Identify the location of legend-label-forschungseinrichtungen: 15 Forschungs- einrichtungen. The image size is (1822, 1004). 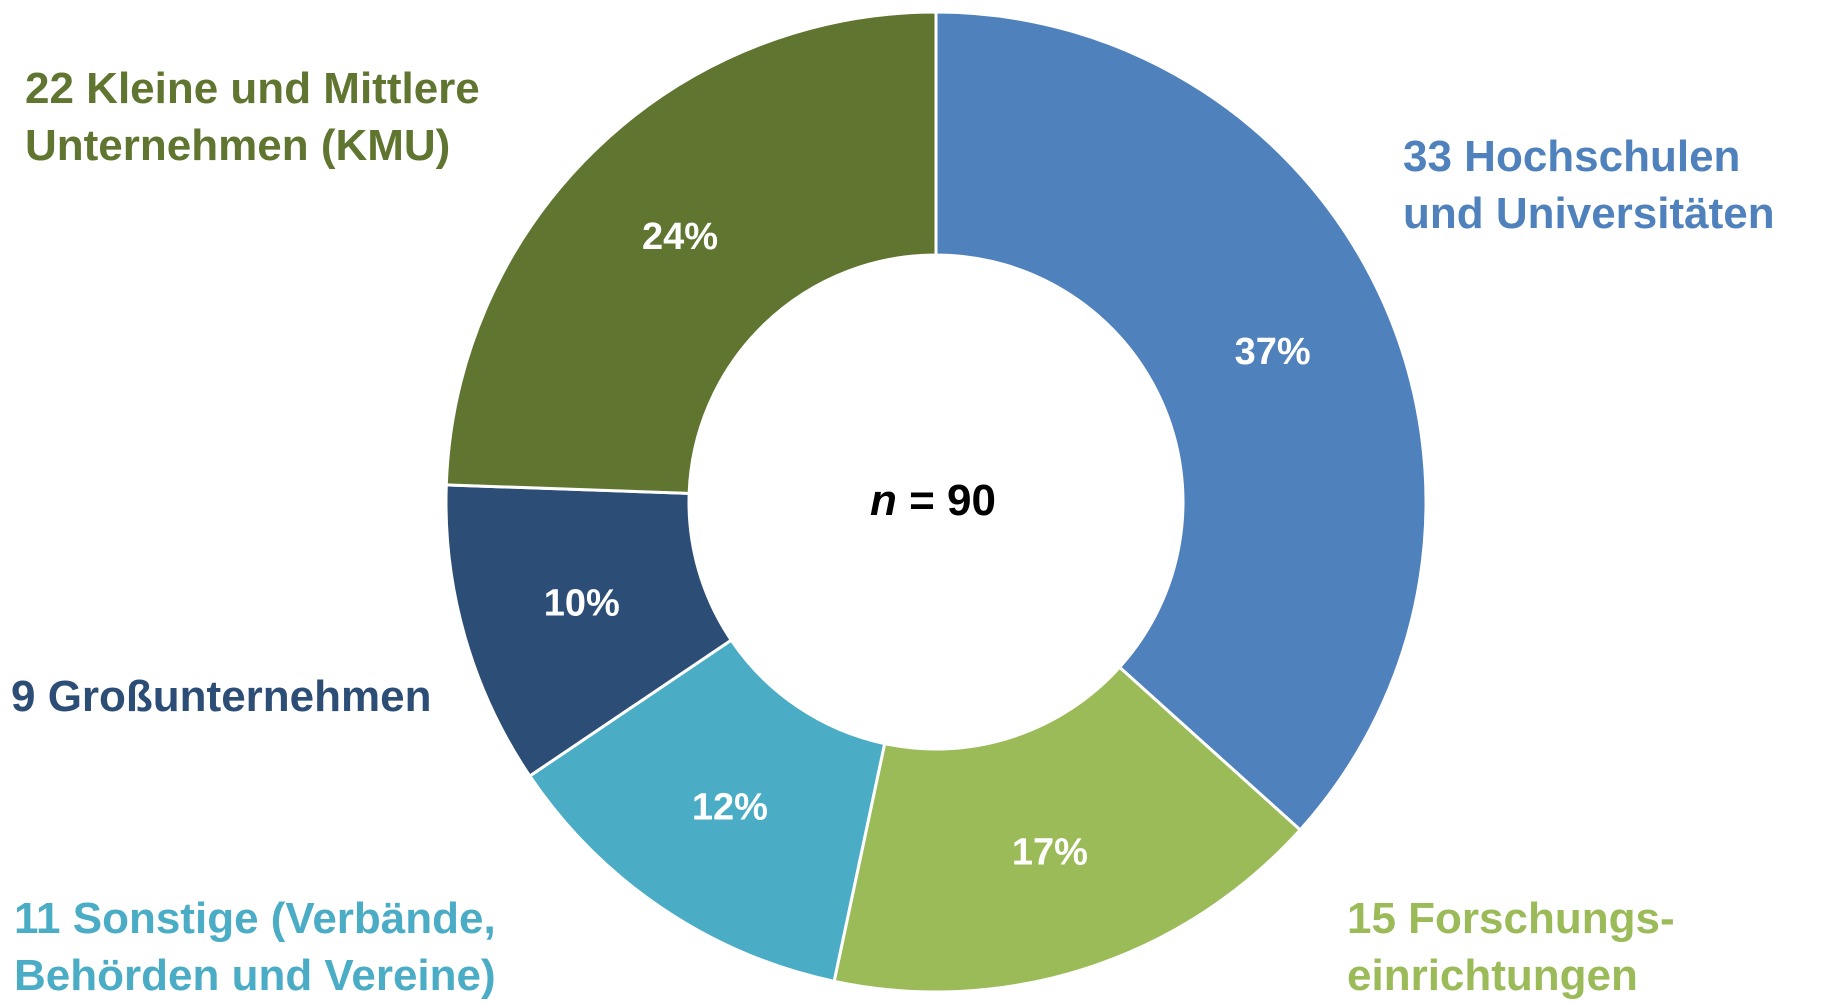
(1511, 947).